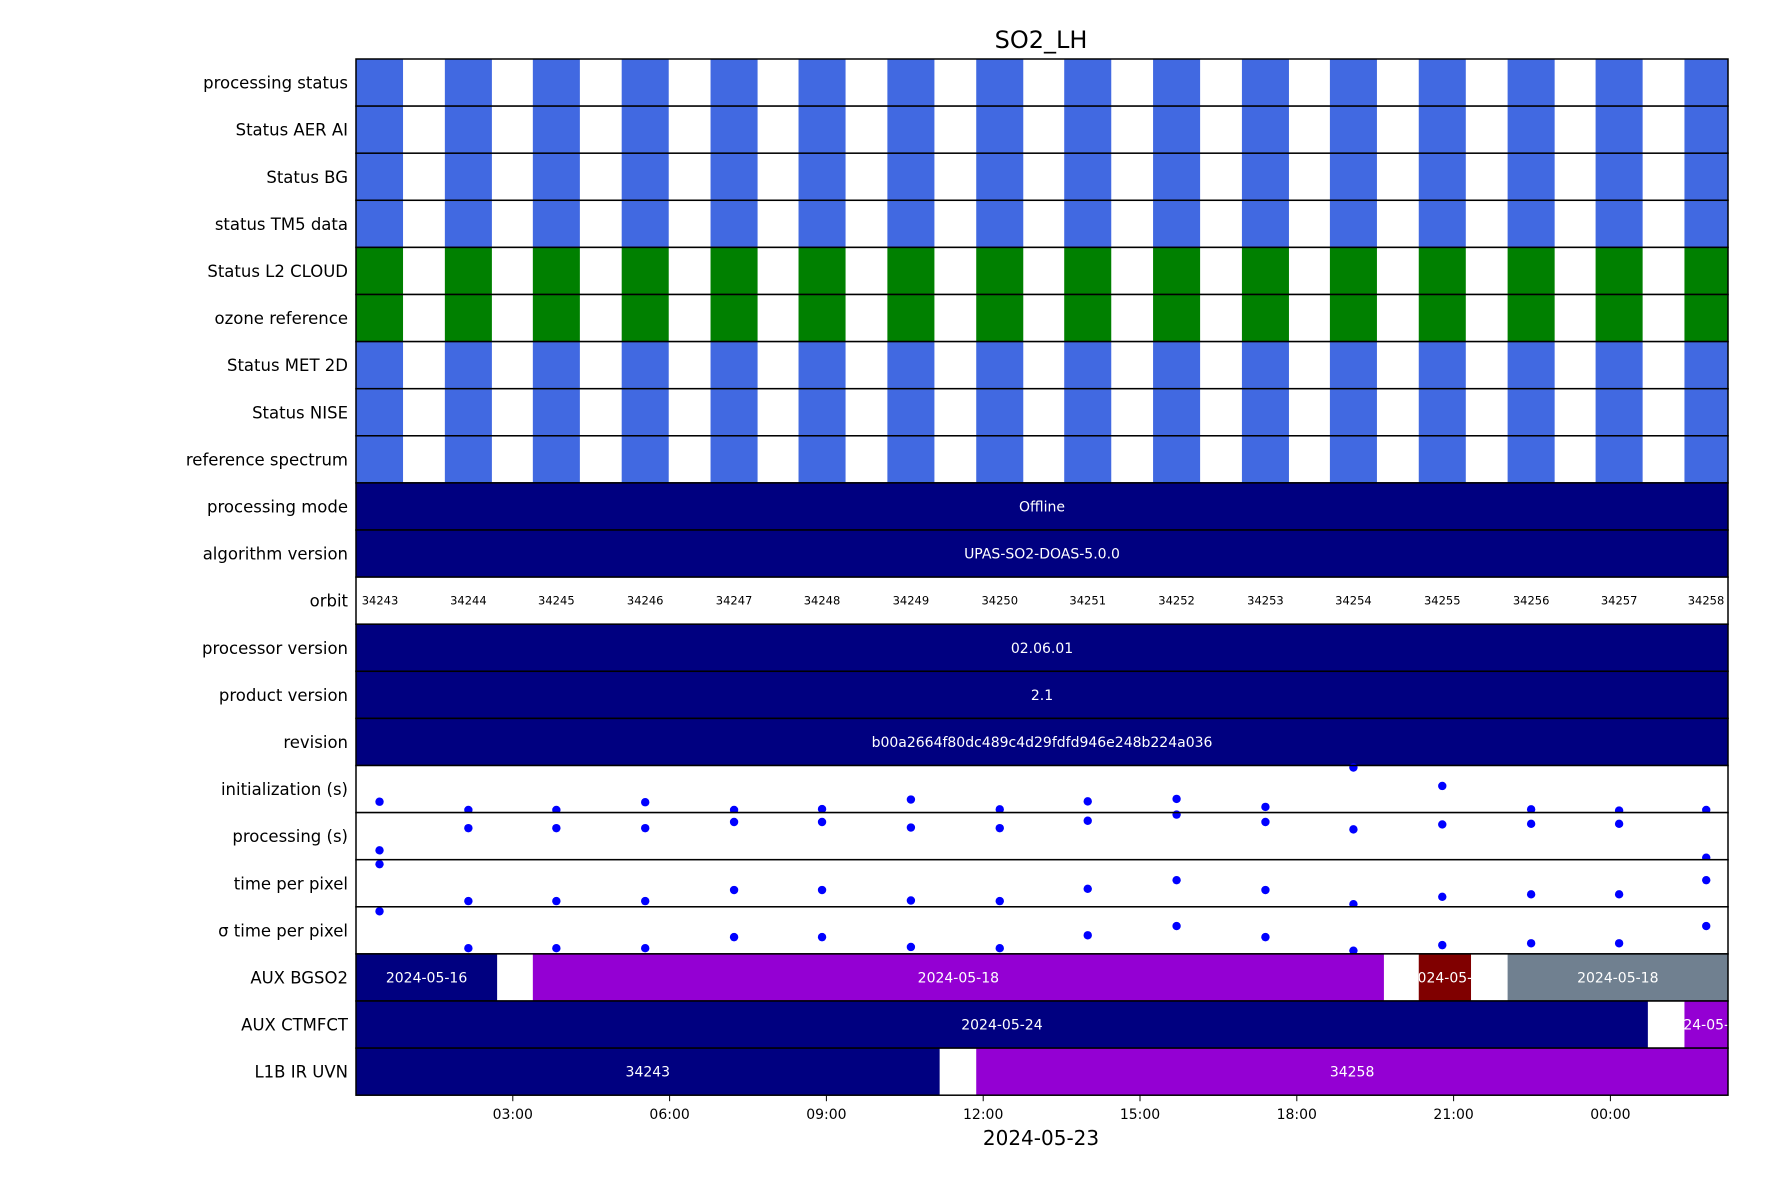 This screenshot has width=1771, height=1181. I want to click on row-label: revision, so click(315, 742).